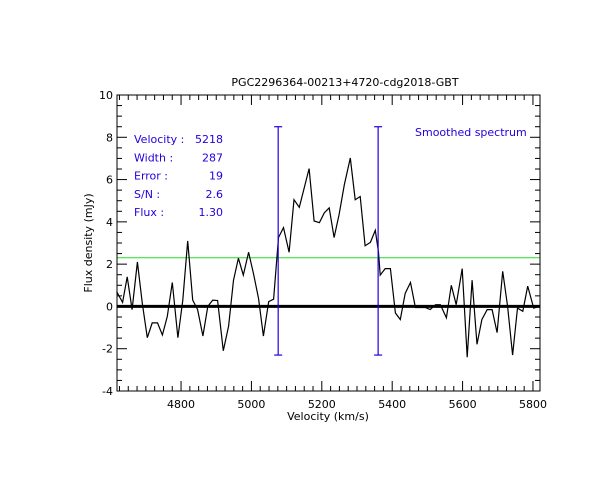 The height and width of the screenshot is (500, 612). What do you see at coordinates (251, 404) in the screenshot?
I see `x-tick-label: 5000` at bounding box center [251, 404].